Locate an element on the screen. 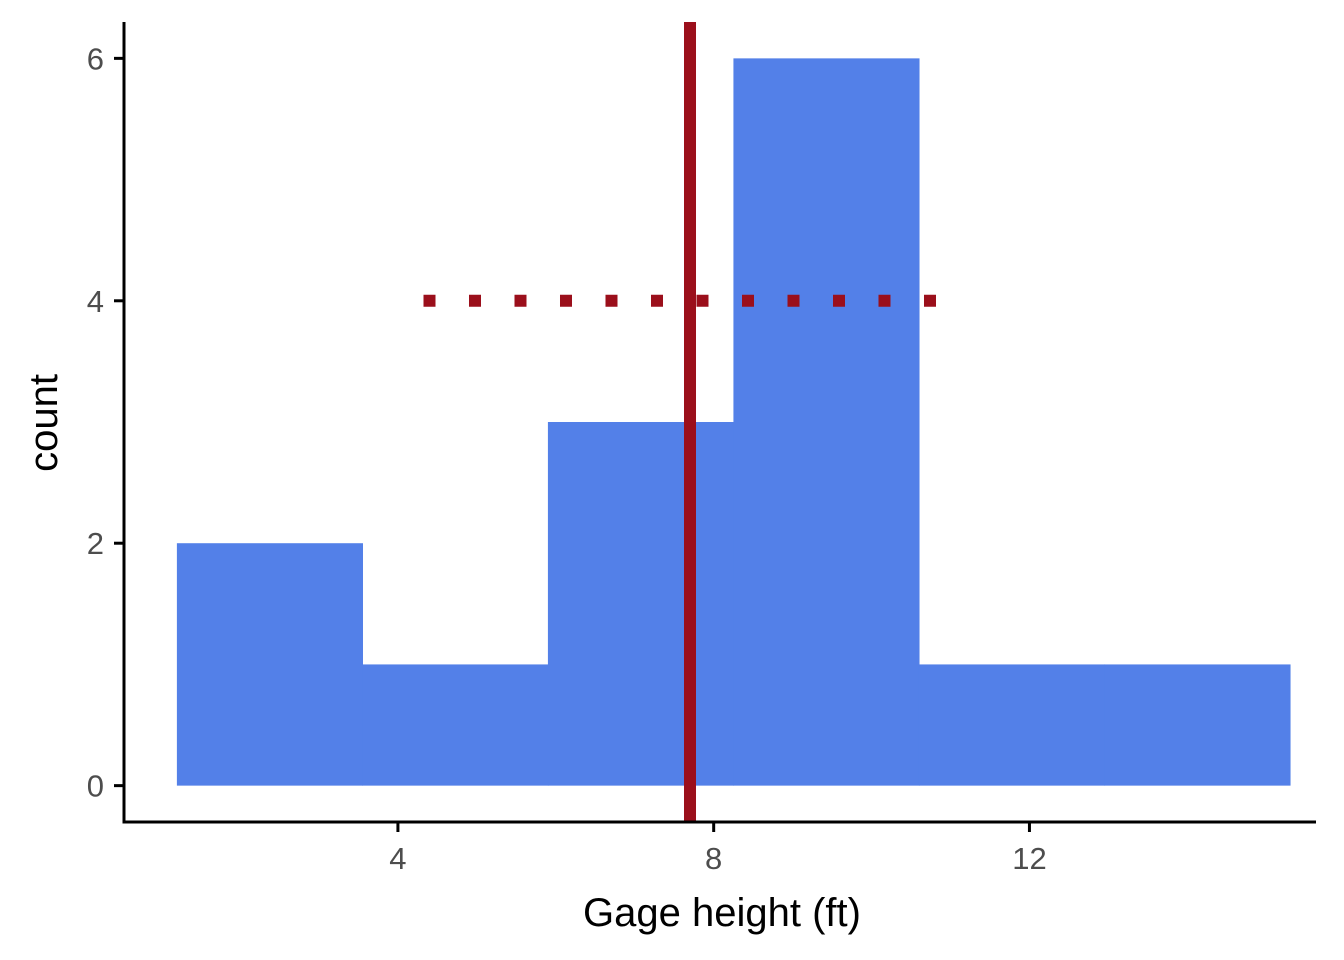  y-axis-title: count is located at coordinates (44, 423).